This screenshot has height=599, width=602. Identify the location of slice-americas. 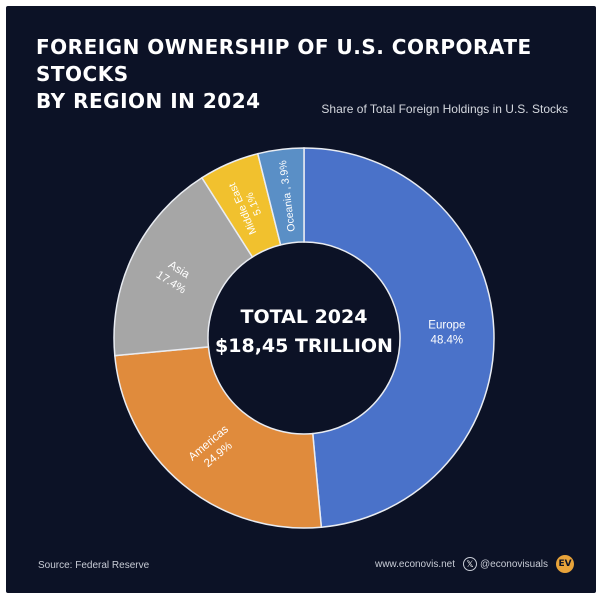
(218, 437).